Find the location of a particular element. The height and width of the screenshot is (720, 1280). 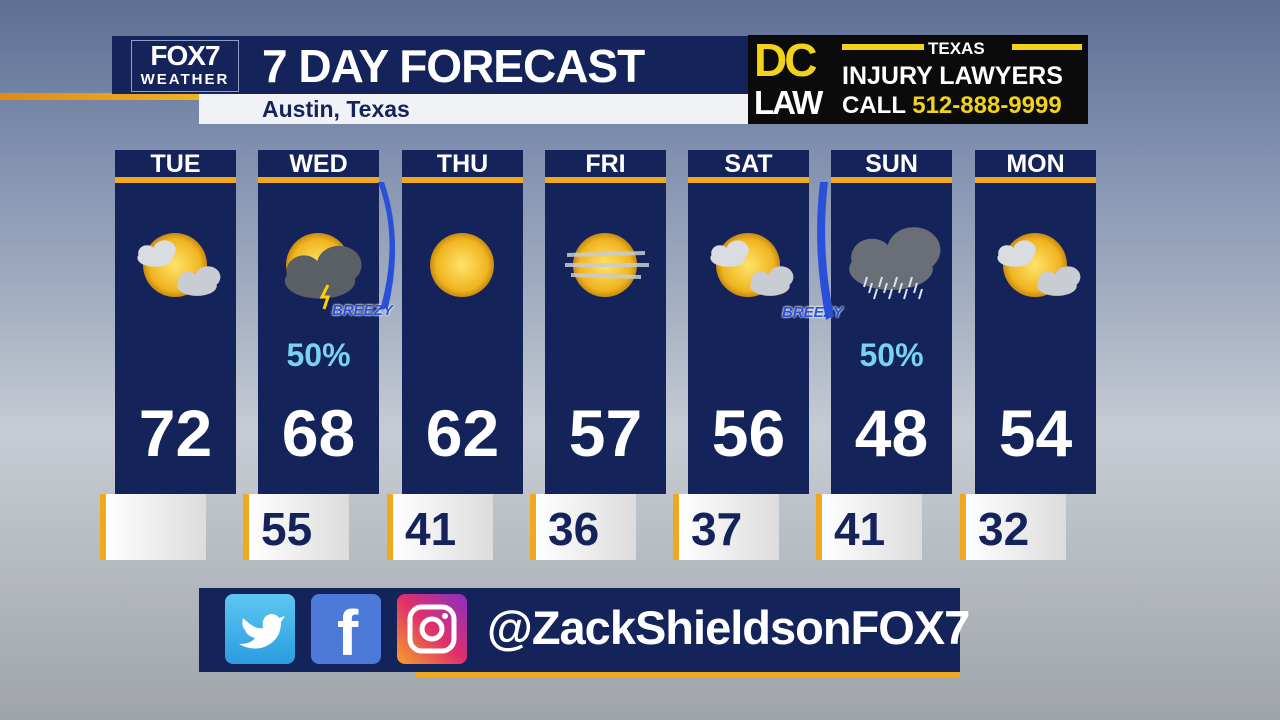

fox7-weather-logo: FOX7 WEATHER is located at coordinates (185, 66).